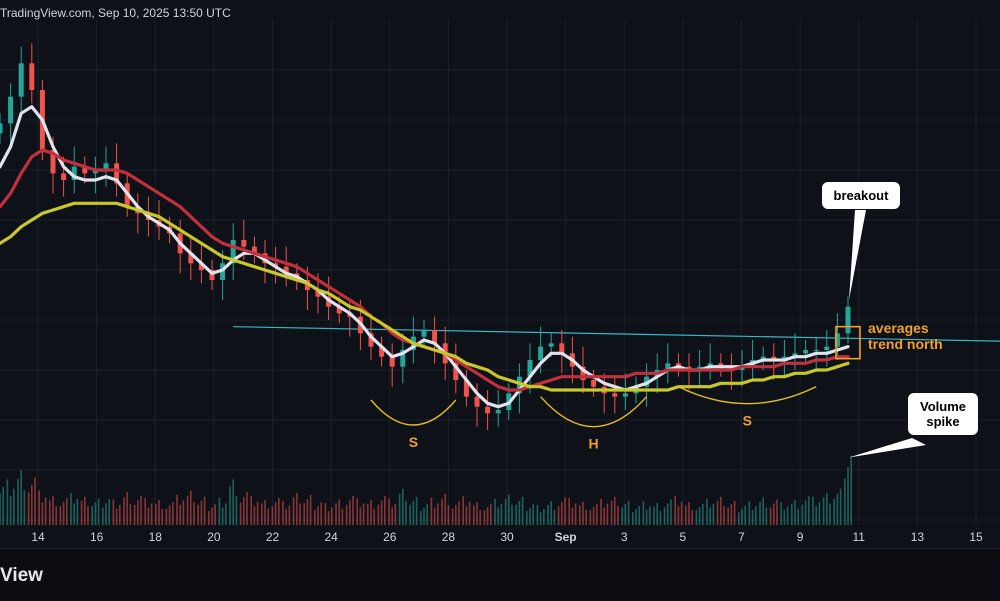 The width and height of the screenshot is (1000, 601). What do you see at coordinates (273, 537) in the screenshot?
I see `x-tick-label: 22` at bounding box center [273, 537].